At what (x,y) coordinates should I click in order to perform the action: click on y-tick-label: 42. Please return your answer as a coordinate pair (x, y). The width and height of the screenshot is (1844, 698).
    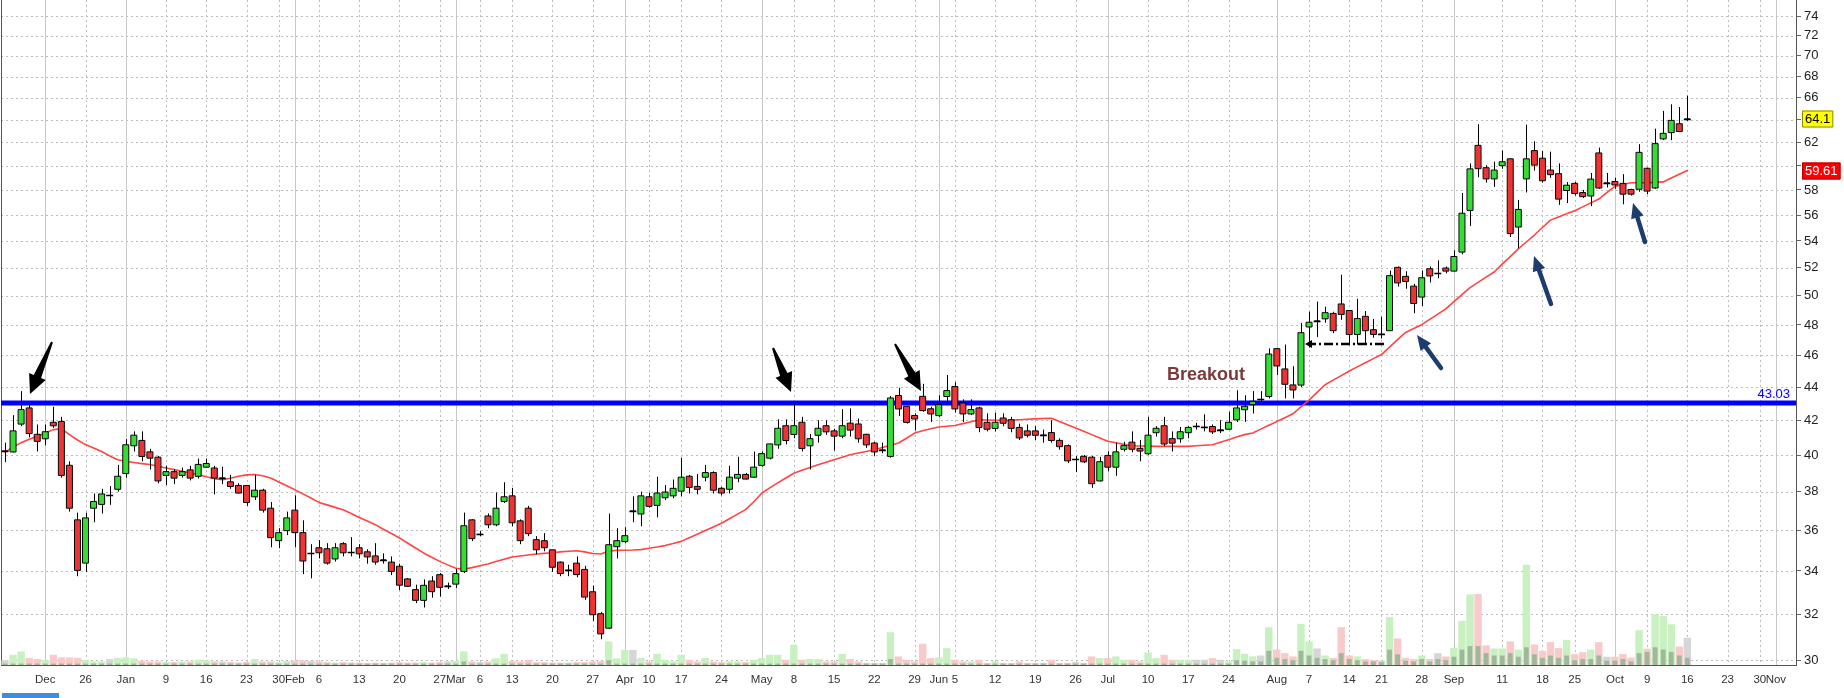
    Looking at the image, I should click on (1811, 419).